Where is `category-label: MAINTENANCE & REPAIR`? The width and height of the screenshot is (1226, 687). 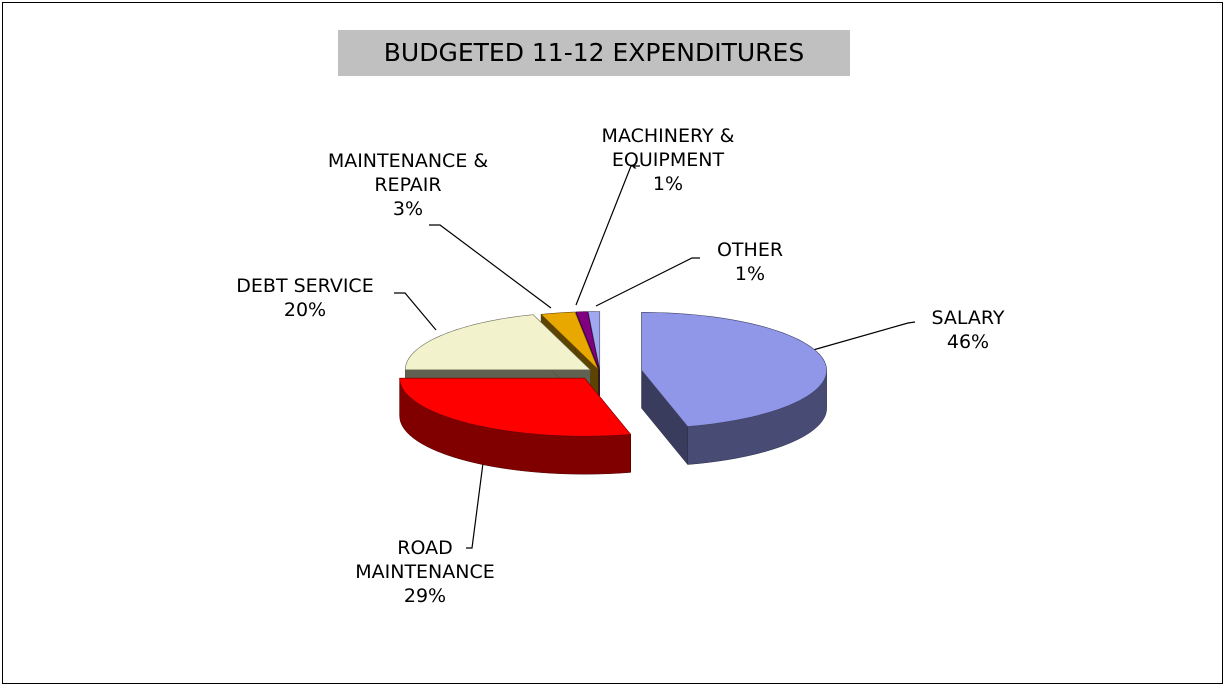 category-label: MAINTENANCE & REPAIR is located at coordinates (408, 173).